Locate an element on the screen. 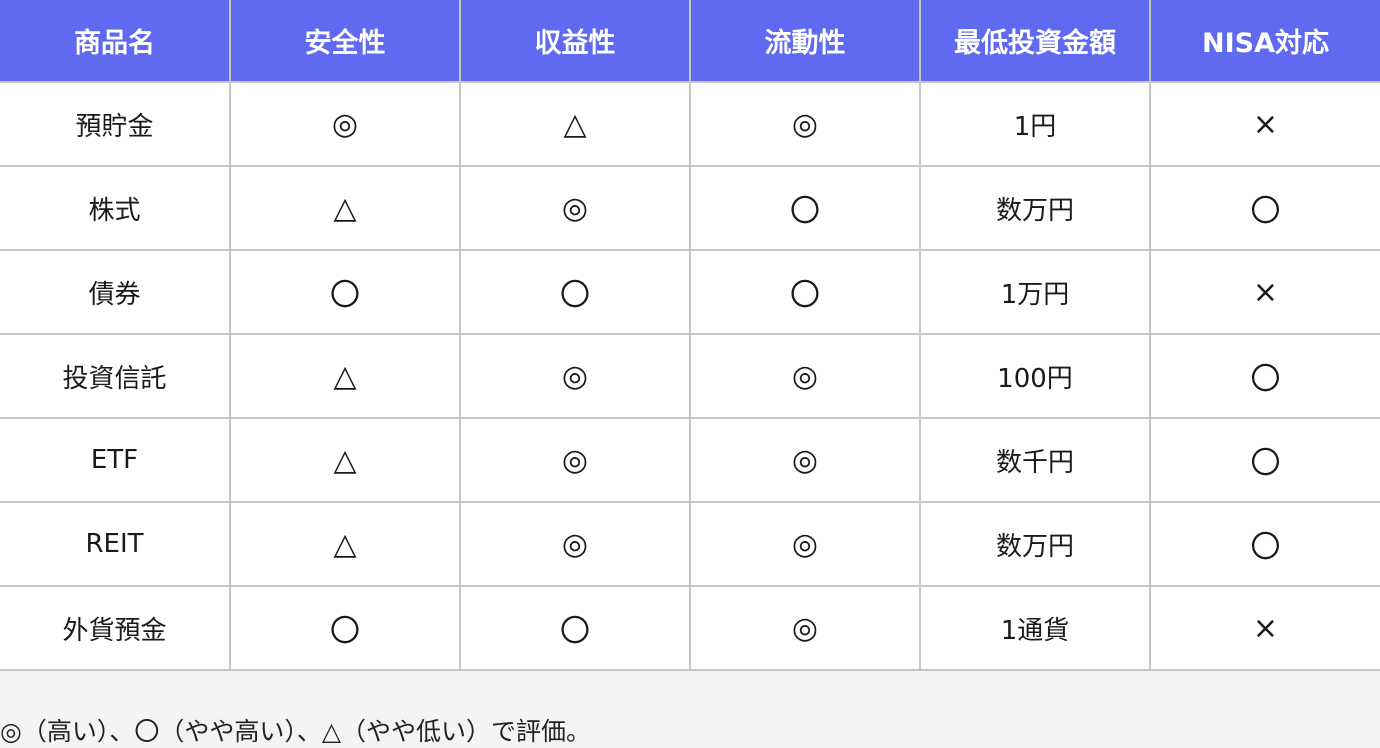 Image resolution: width=1380 pixels, height=748 pixels. cell-minimum-investment: 1万円 is located at coordinates (1035, 292).